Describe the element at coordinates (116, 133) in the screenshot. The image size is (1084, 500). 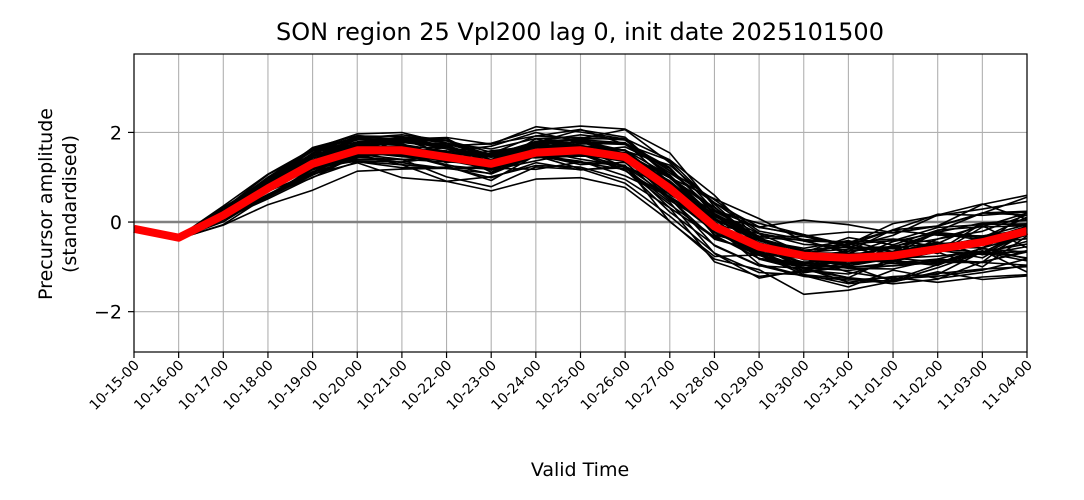
I see `y-tick-label: 2` at that location.